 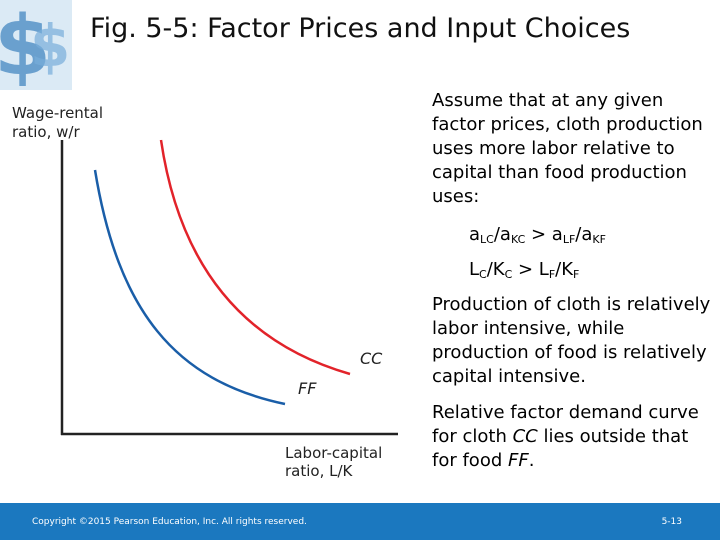 What do you see at coordinates (307, 388) in the screenshot?
I see `ff-curve-label: FF` at bounding box center [307, 388].